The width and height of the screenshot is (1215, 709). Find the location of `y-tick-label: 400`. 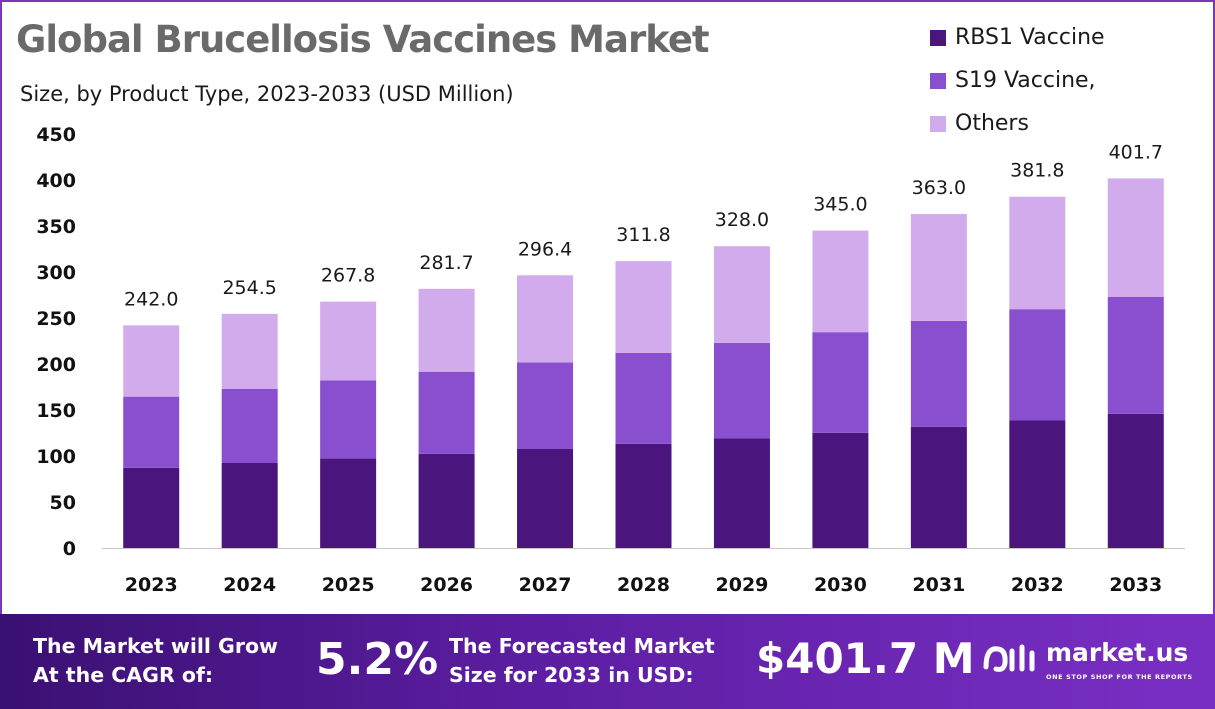

y-tick-label: 400 is located at coordinates (56, 181).